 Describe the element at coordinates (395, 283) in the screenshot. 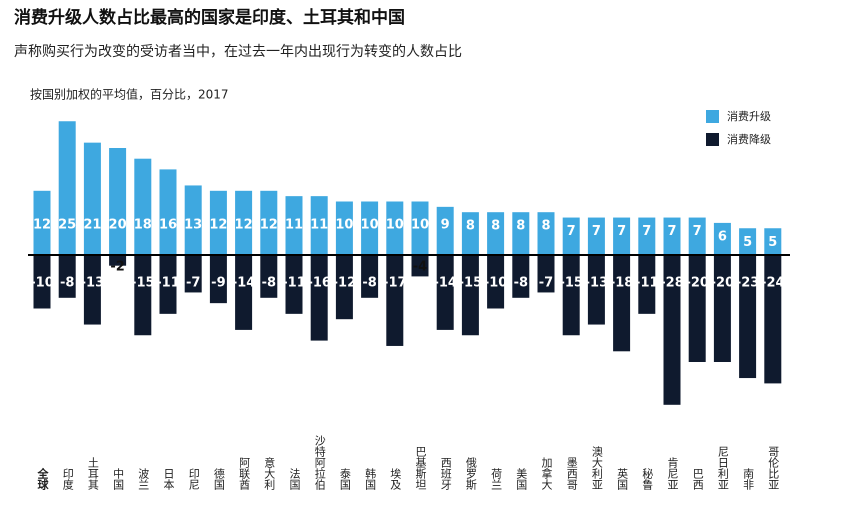

I see `data-label: -17` at that location.